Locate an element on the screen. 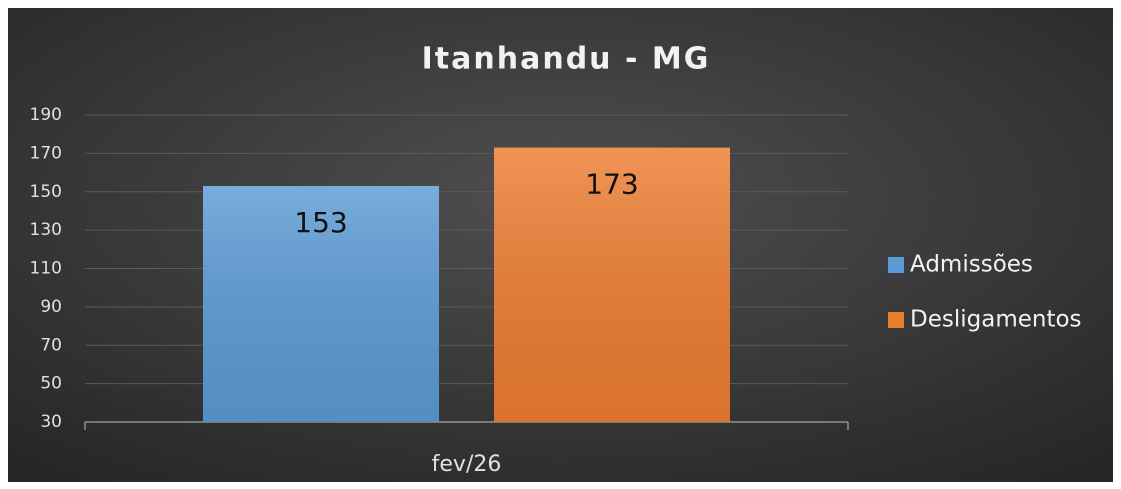 This screenshot has height=489, width=1121. y-tick-label: 190 is located at coordinates (46, 115).